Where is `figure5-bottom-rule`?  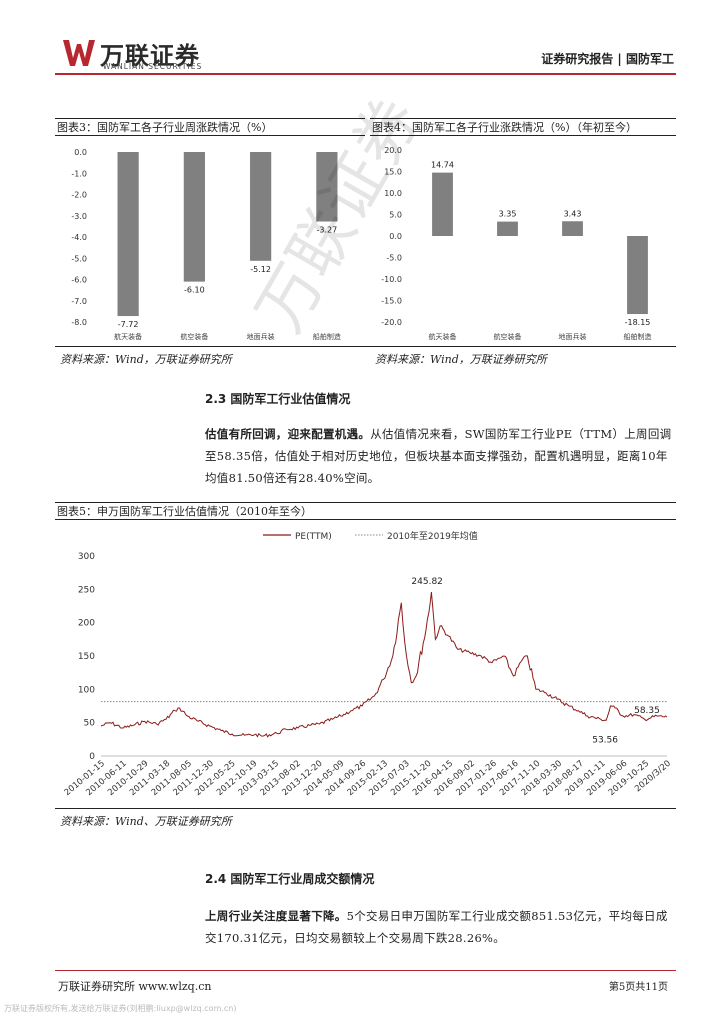 figure5-bottom-rule is located at coordinates (365, 808).